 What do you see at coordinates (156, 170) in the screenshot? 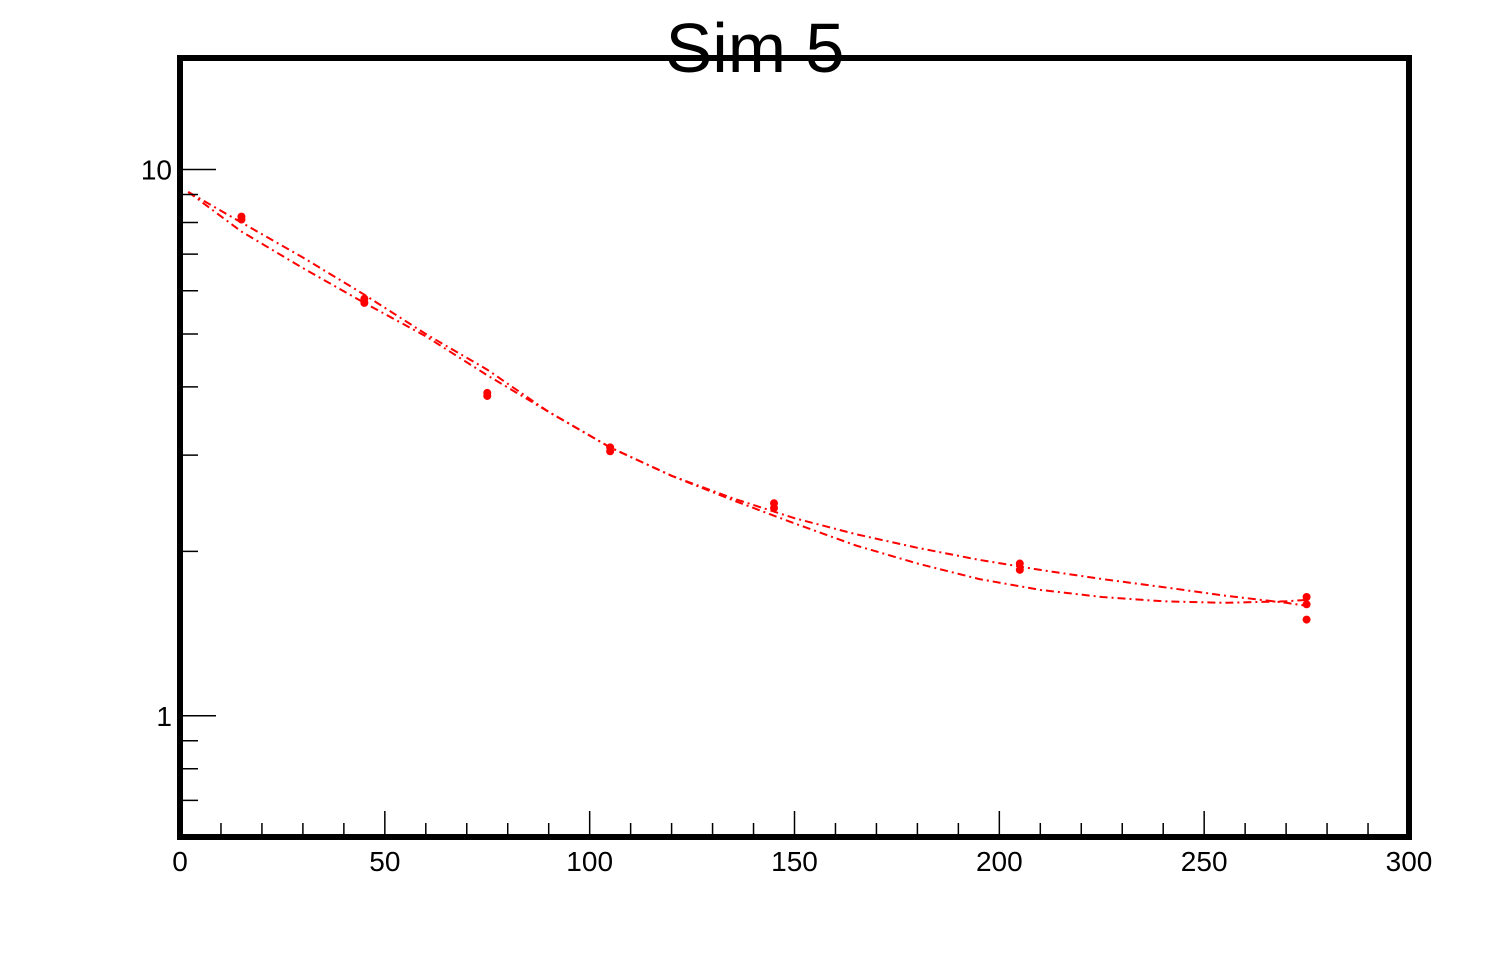
I see `y-tick-label: 10` at bounding box center [156, 170].